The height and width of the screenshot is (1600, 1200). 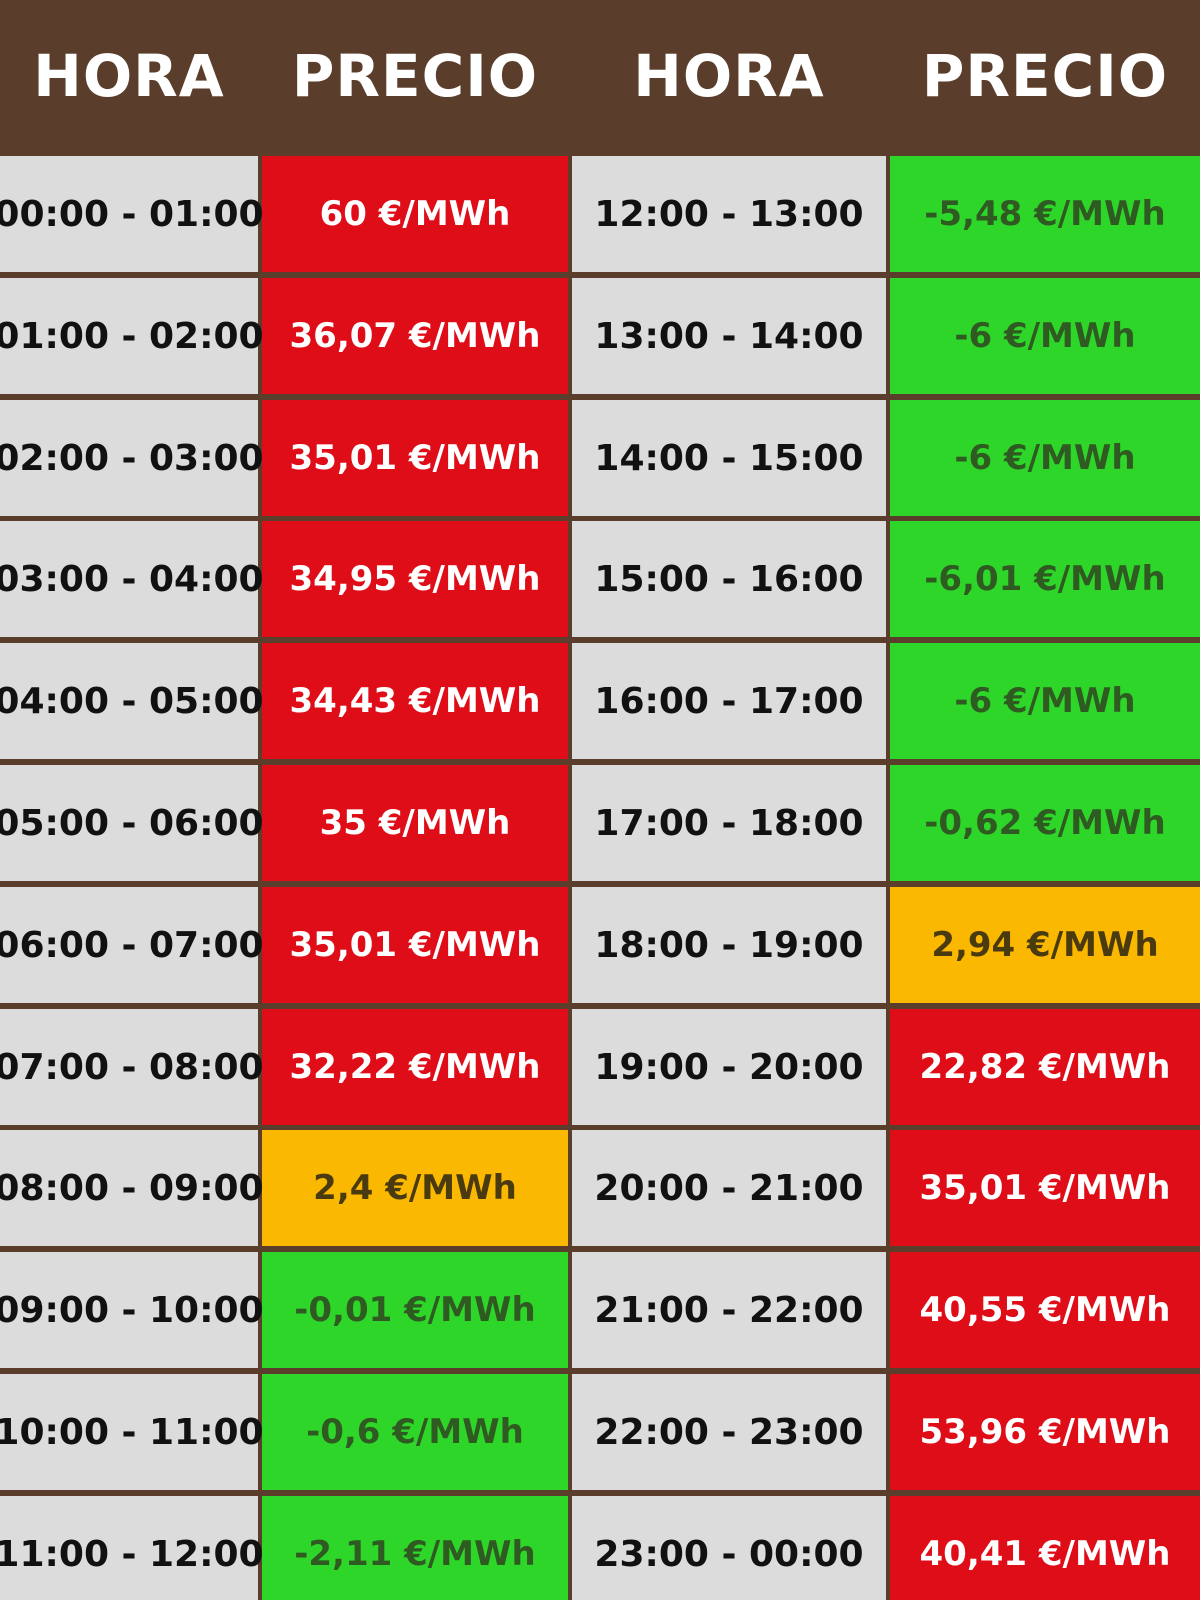 What do you see at coordinates (729, 823) in the screenshot?
I see `hora-cell: 17:00 - 18:00` at bounding box center [729, 823].